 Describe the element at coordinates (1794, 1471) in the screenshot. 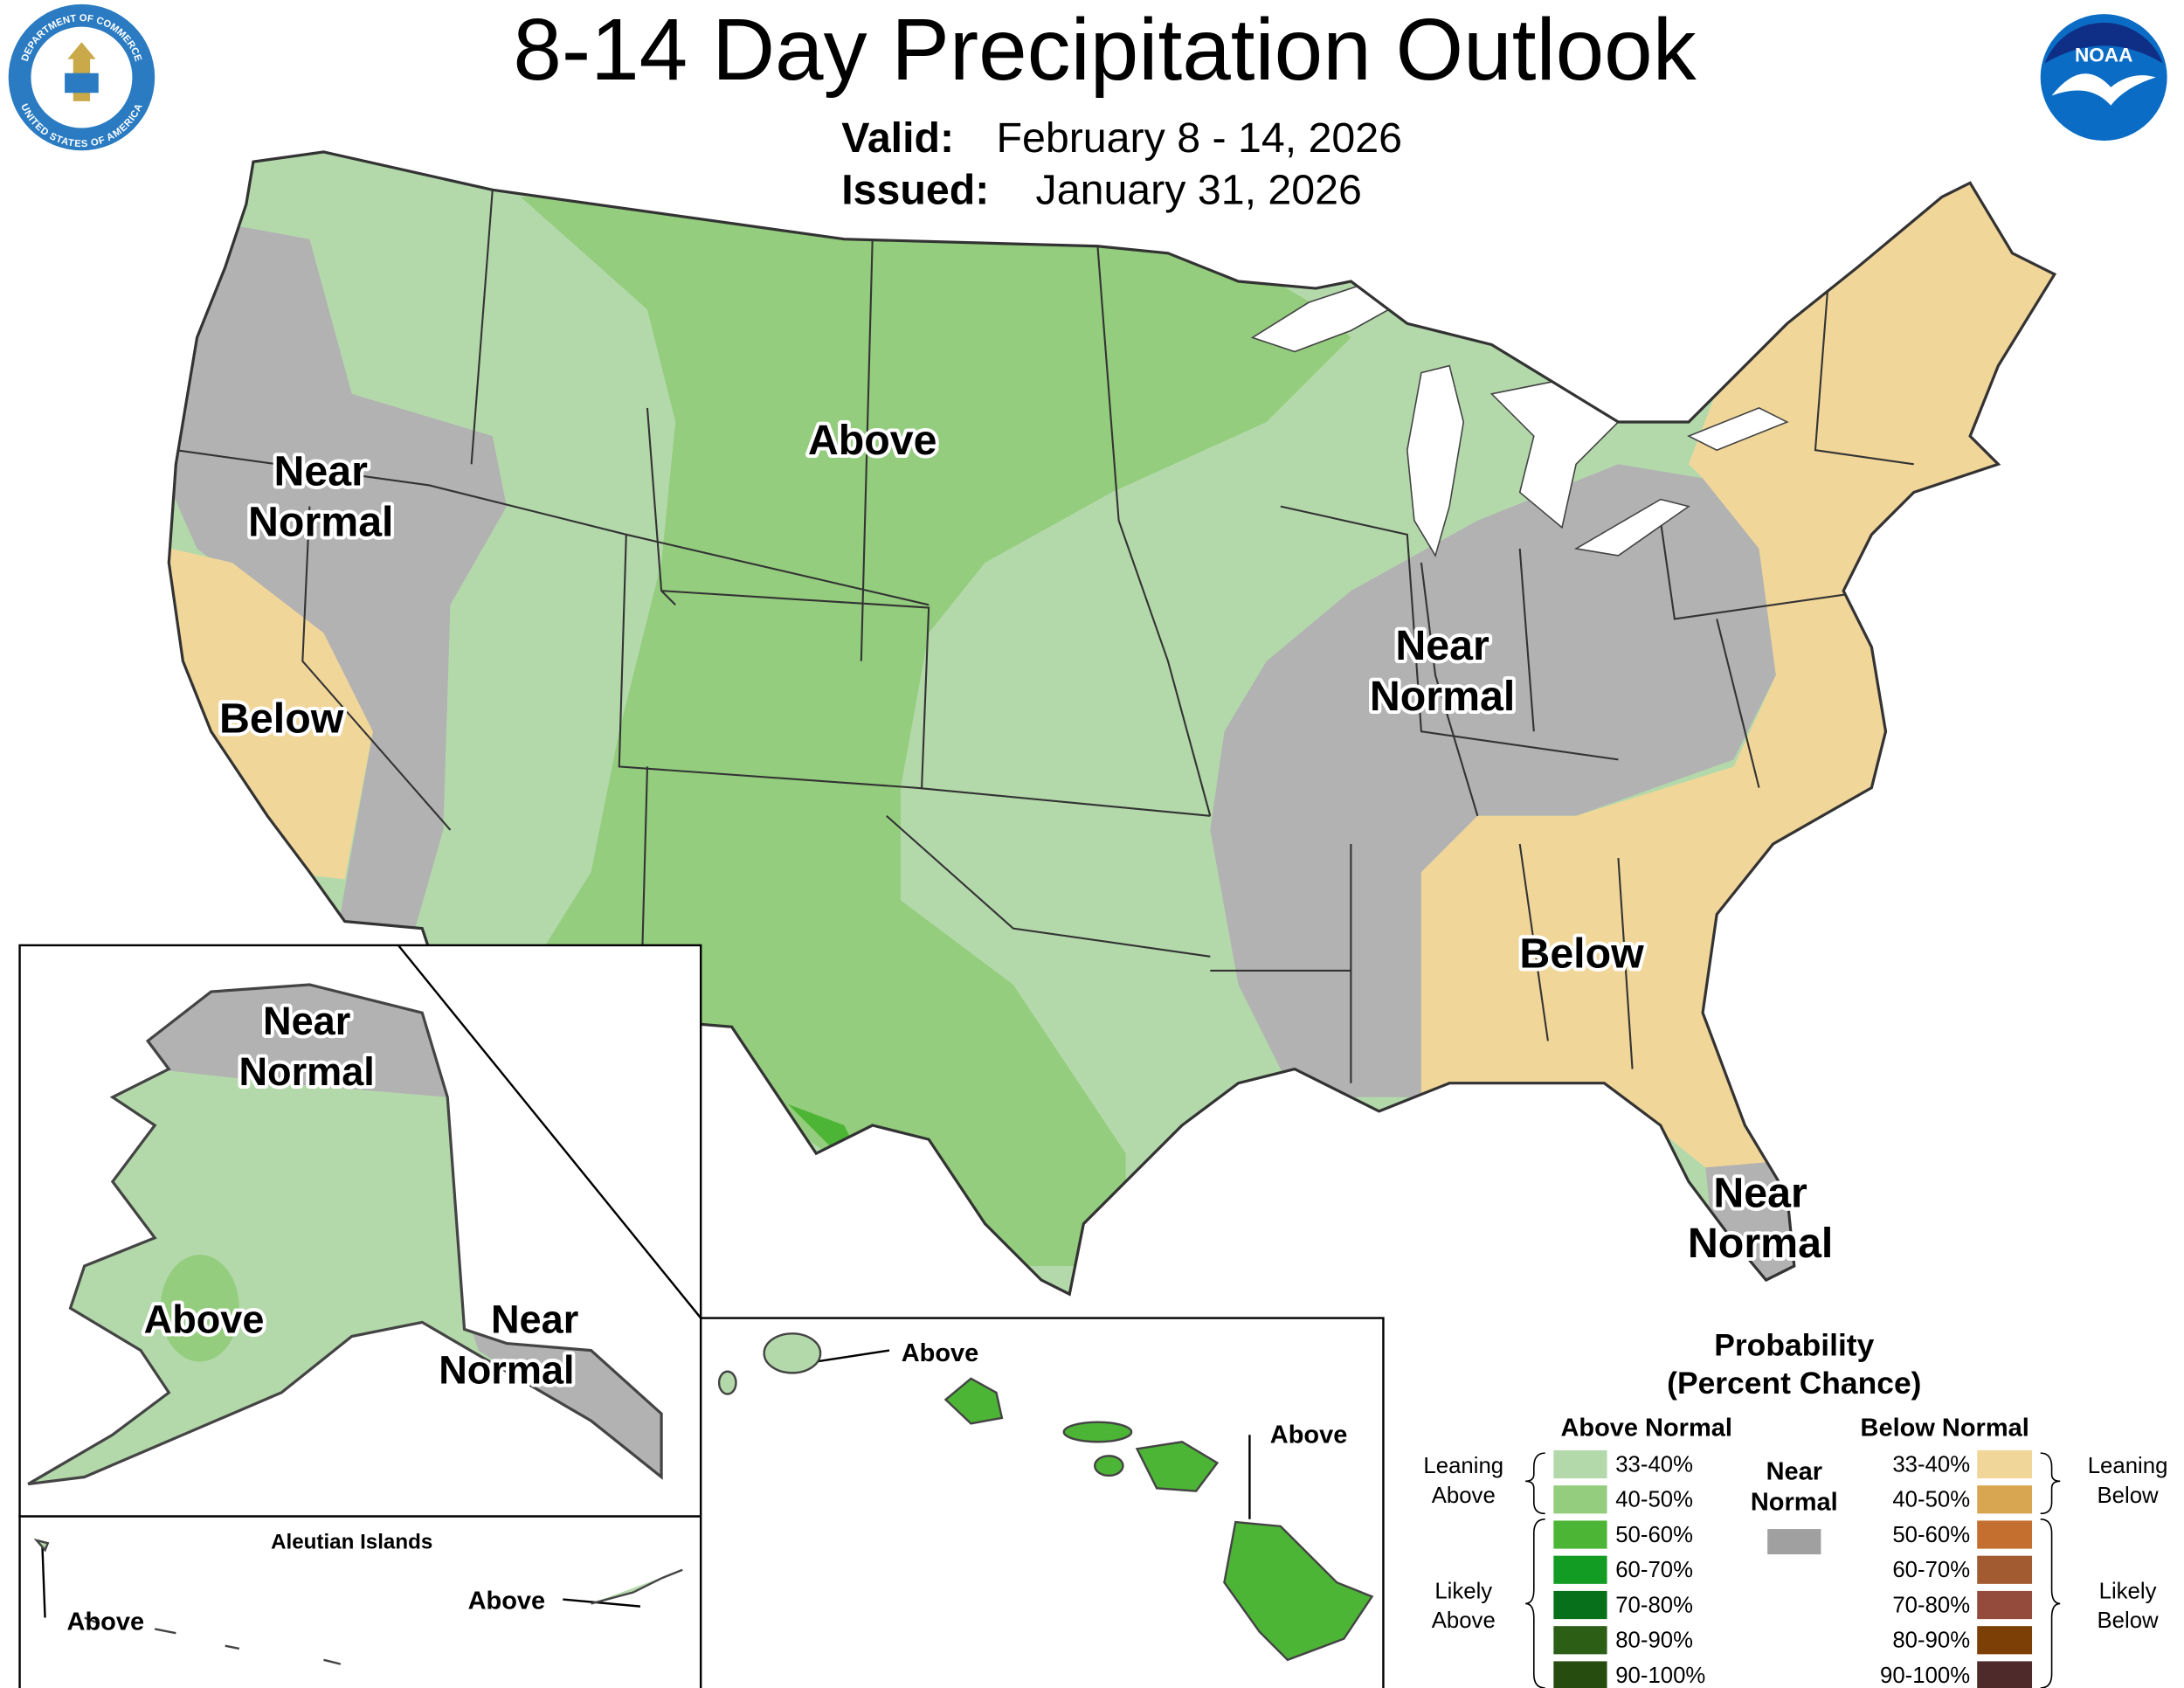

I see `legend-heading: Near` at that location.